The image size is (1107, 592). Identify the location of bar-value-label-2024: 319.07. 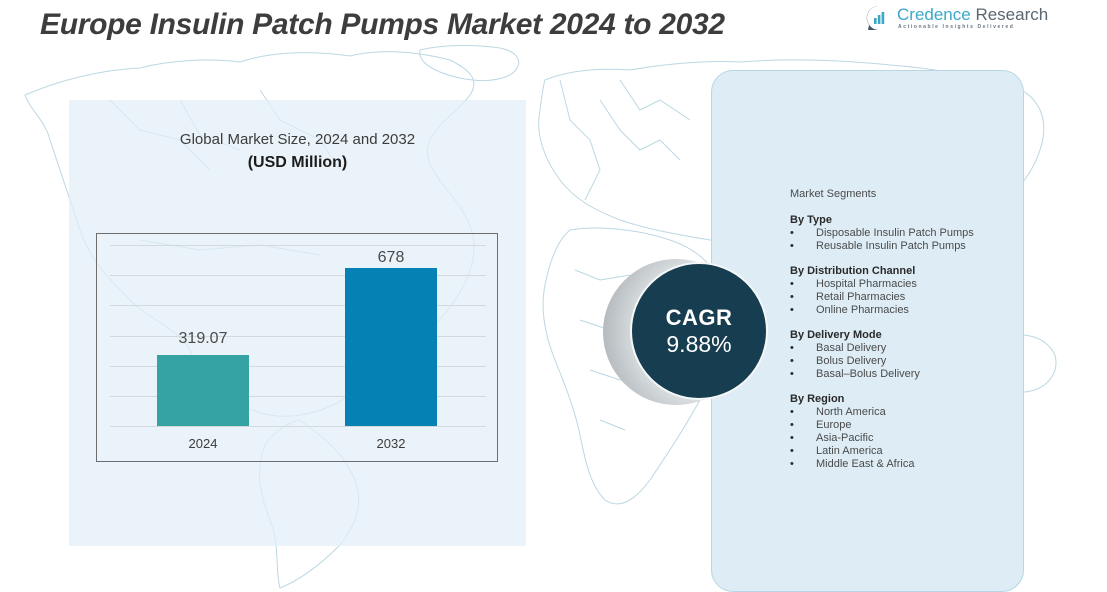
(203, 338).